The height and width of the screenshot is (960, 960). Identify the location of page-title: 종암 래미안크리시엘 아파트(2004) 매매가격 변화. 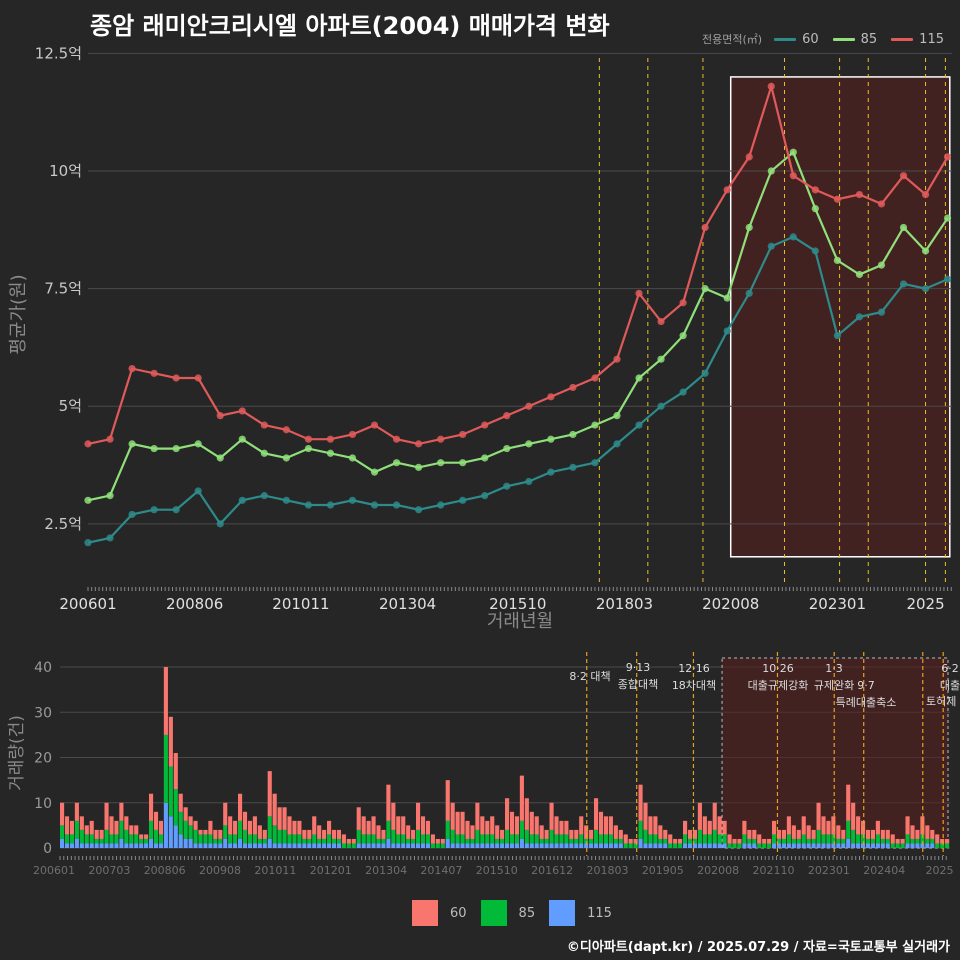
(350, 26).